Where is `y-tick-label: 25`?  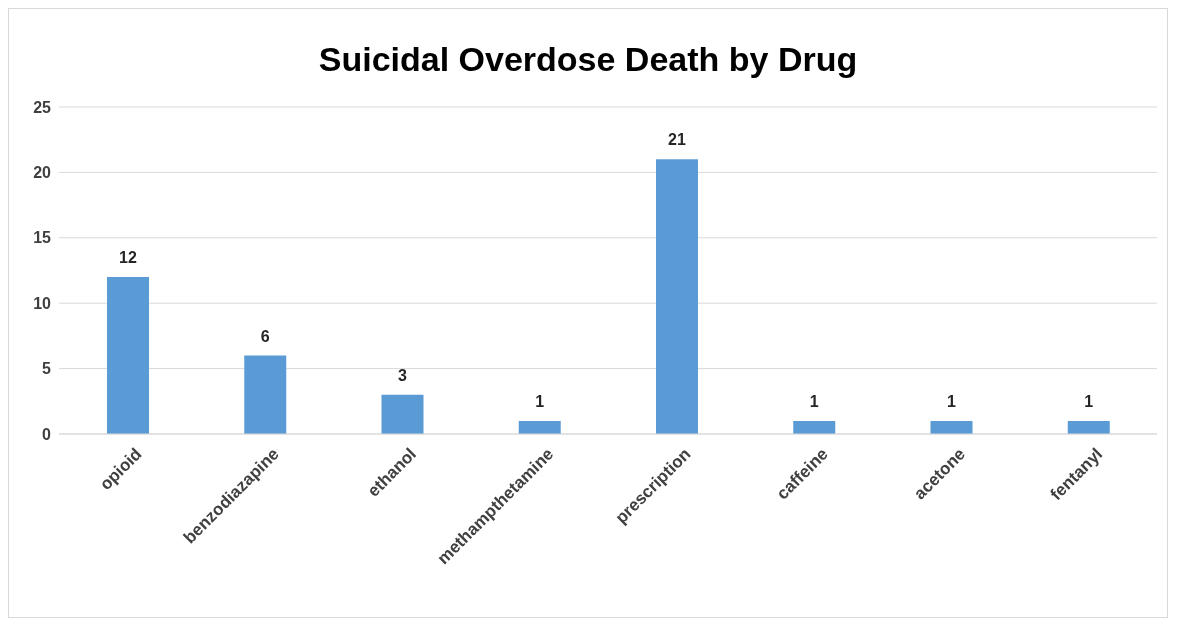 y-tick-label: 25 is located at coordinates (42, 107).